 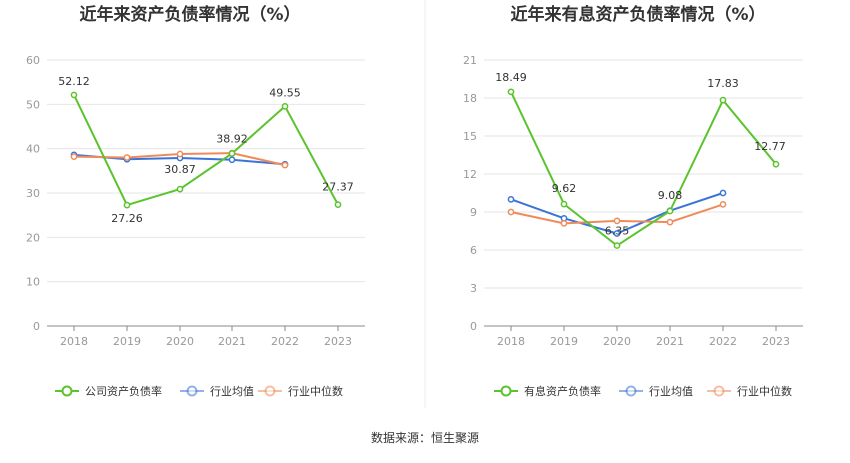 I want to click on y-tick-label: 21, so click(x=470, y=60).